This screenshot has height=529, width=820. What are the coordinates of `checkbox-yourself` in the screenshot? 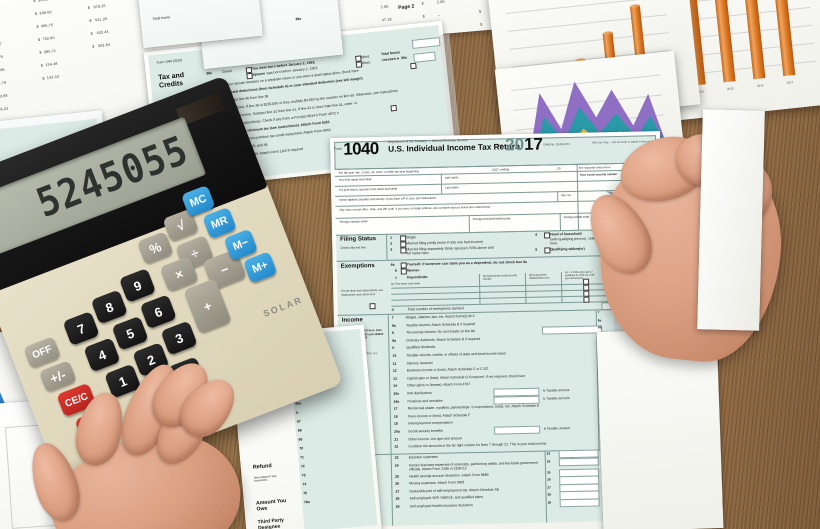 It's located at (403, 265).